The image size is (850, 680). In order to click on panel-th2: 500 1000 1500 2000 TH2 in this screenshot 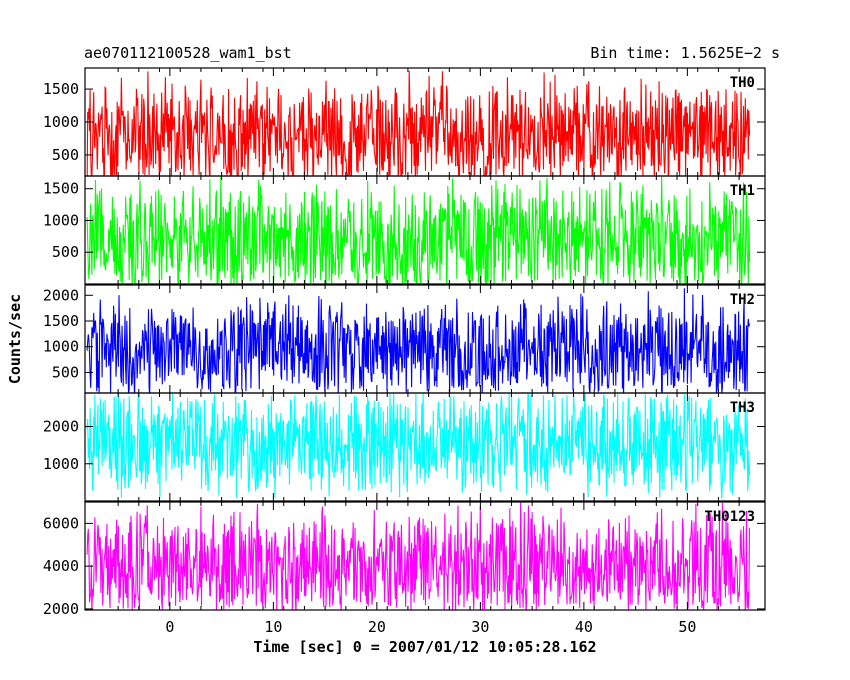, I will do `click(404, 339)`.